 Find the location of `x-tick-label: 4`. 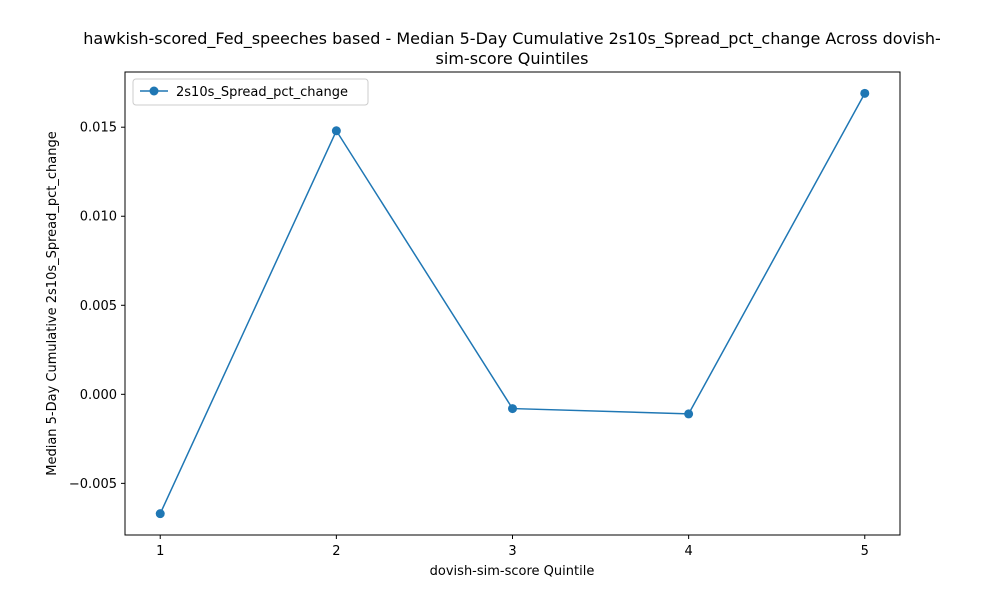

x-tick-label: 4 is located at coordinates (688, 551).